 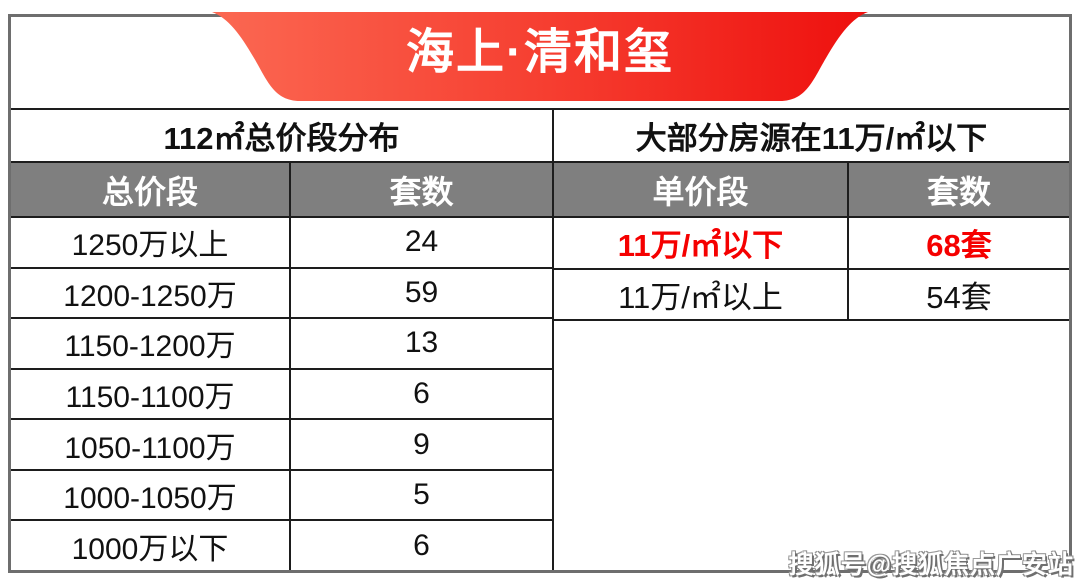 I want to click on table-row: 1000万以下 6, so click(x=281, y=546).